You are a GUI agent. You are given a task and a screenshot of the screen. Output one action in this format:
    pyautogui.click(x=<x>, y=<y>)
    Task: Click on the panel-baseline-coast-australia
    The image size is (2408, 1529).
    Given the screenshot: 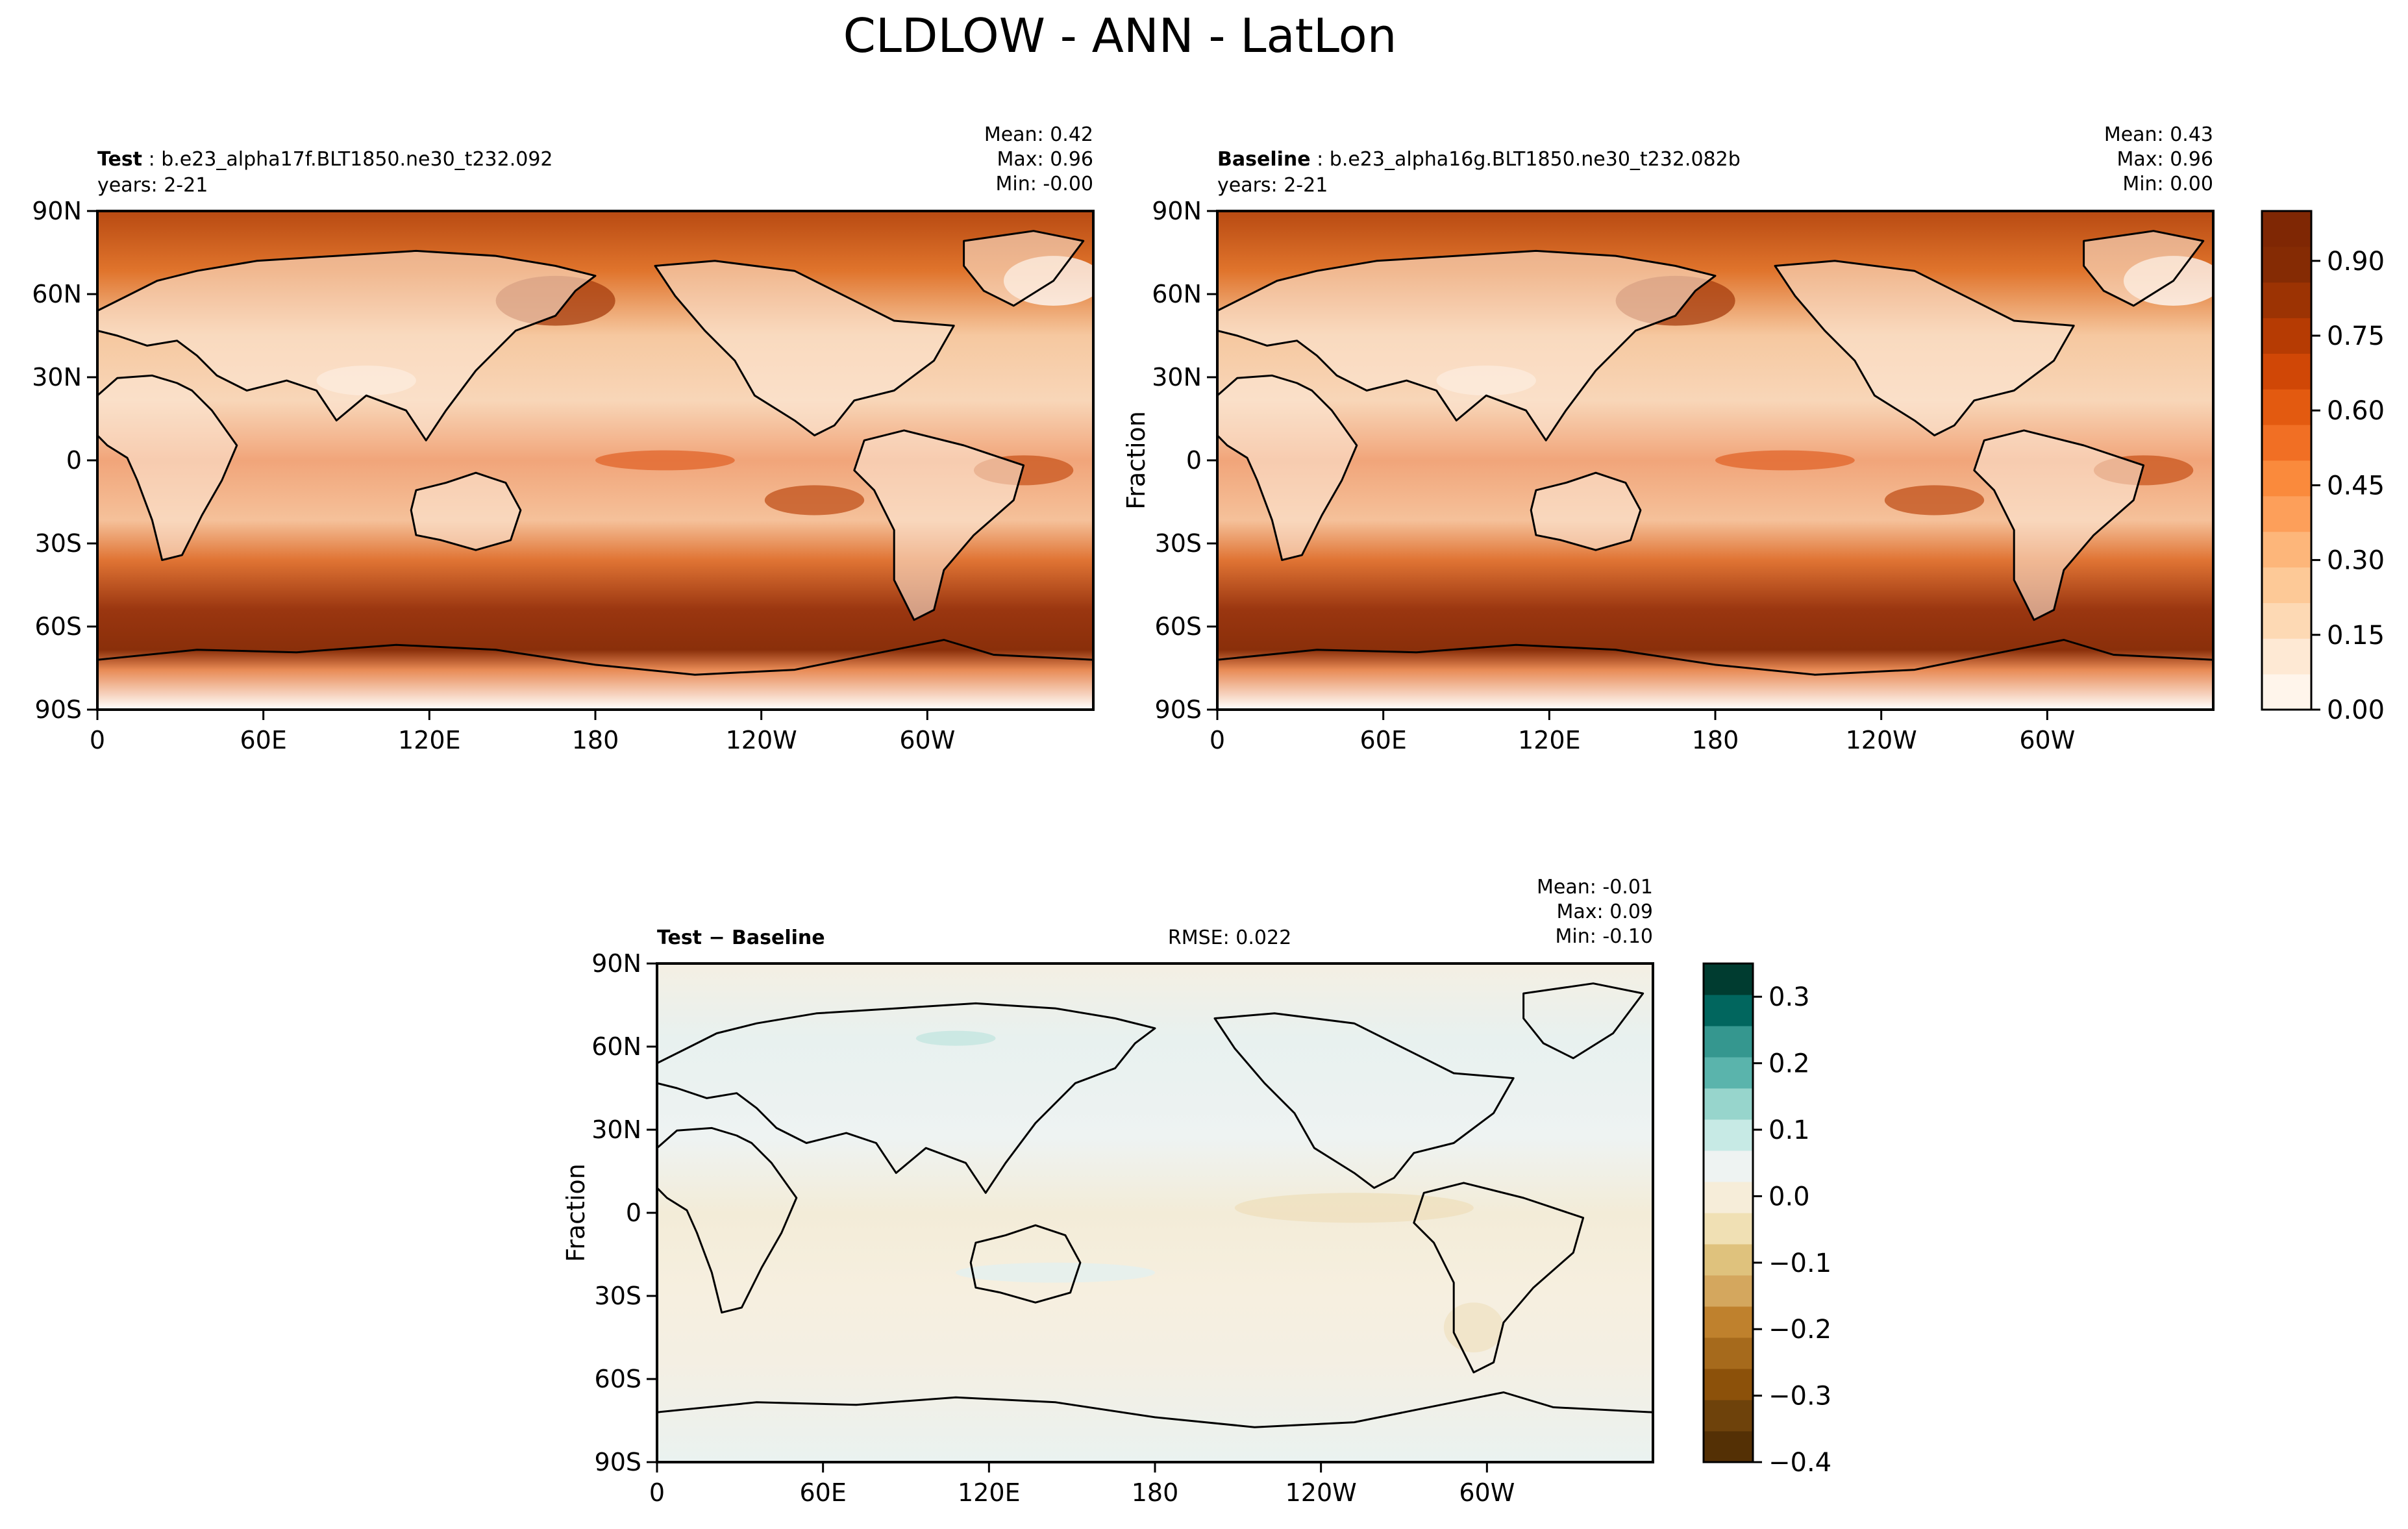 What is the action you would take?
    pyautogui.click(x=1586, y=511)
    